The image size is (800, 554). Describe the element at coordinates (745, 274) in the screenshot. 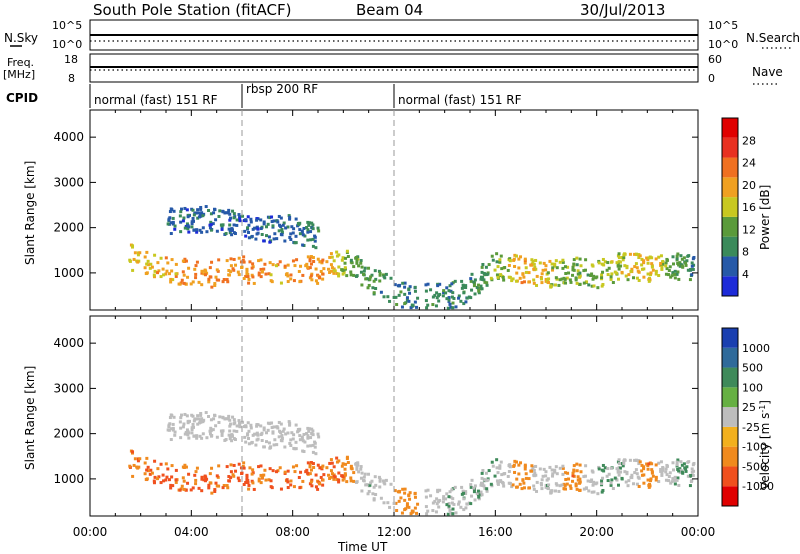

I see `colorbar-tick-label: 4` at that location.